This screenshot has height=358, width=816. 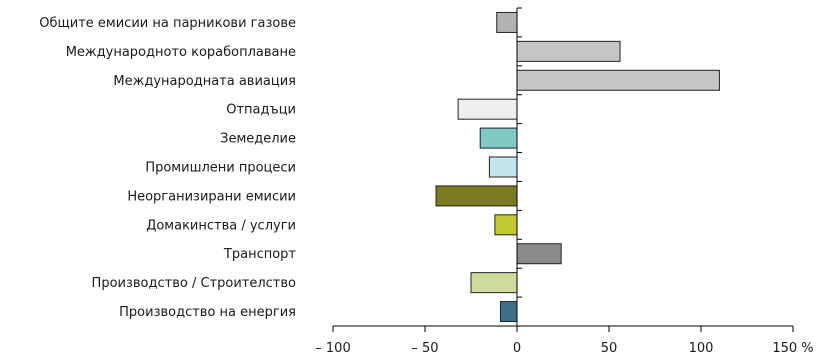 I want to click on x-tick-label: 100, so click(x=701, y=348).